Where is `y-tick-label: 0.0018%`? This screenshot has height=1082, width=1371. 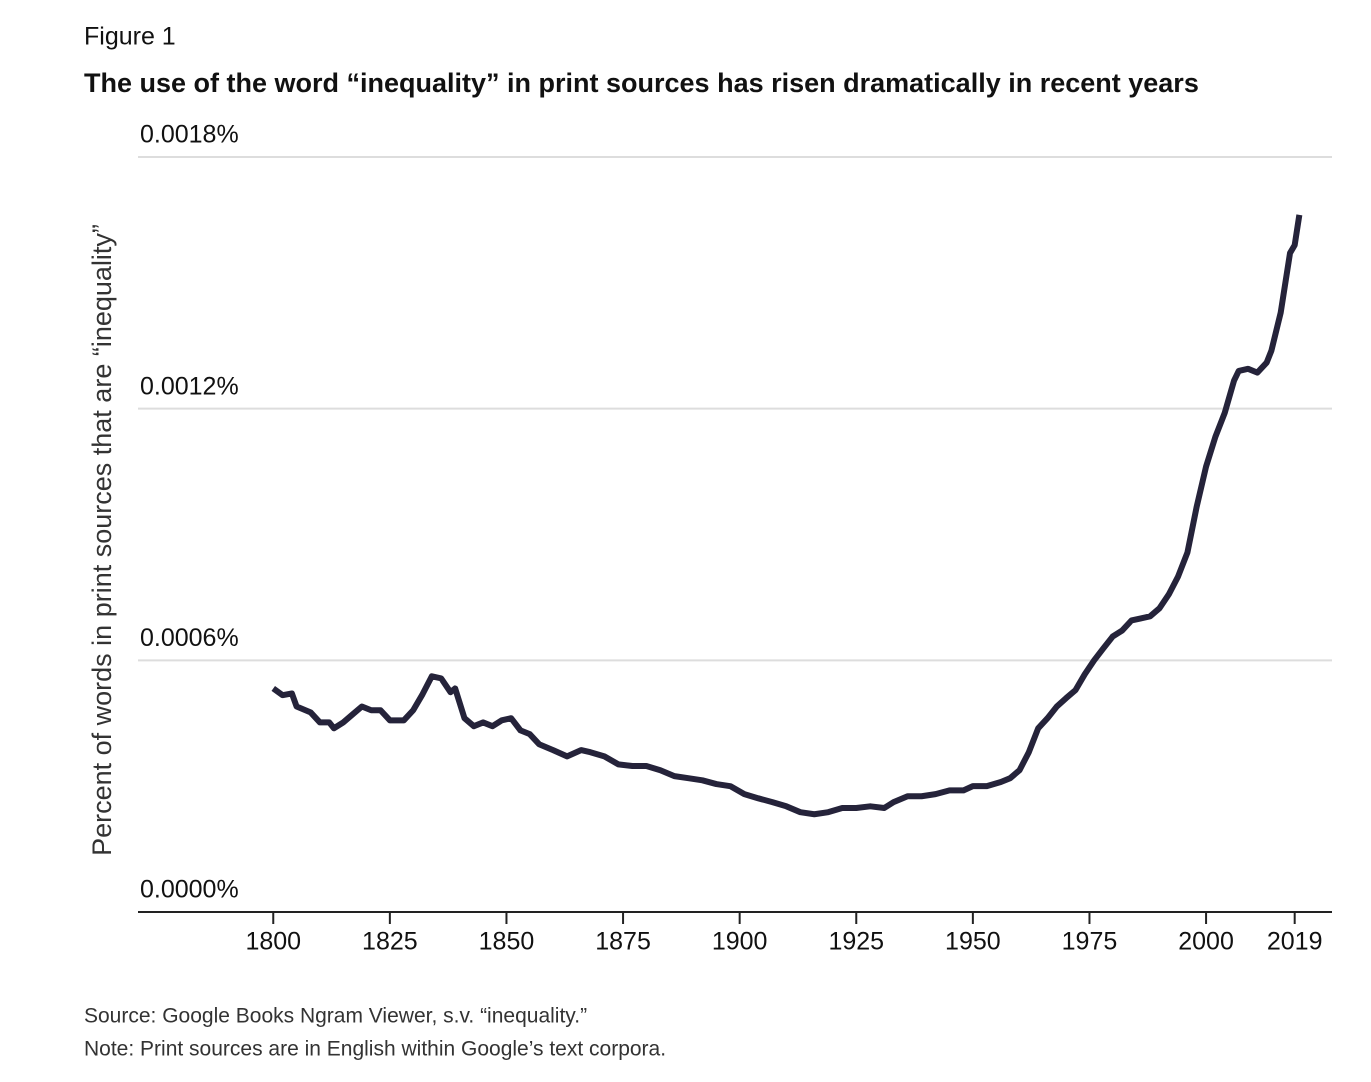
y-tick-label: 0.0018% is located at coordinates (189, 135).